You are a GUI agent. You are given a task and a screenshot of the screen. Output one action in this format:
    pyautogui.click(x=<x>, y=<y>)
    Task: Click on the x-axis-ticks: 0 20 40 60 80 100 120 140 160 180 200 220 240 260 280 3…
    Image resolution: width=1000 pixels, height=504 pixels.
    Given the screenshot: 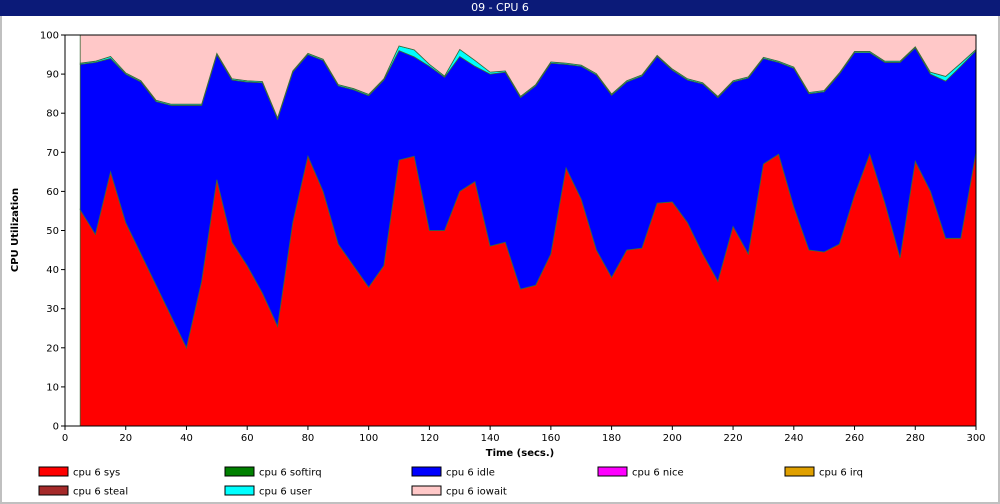 What is the action you would take?
    pyautogui.click(x=524, y=435)
    